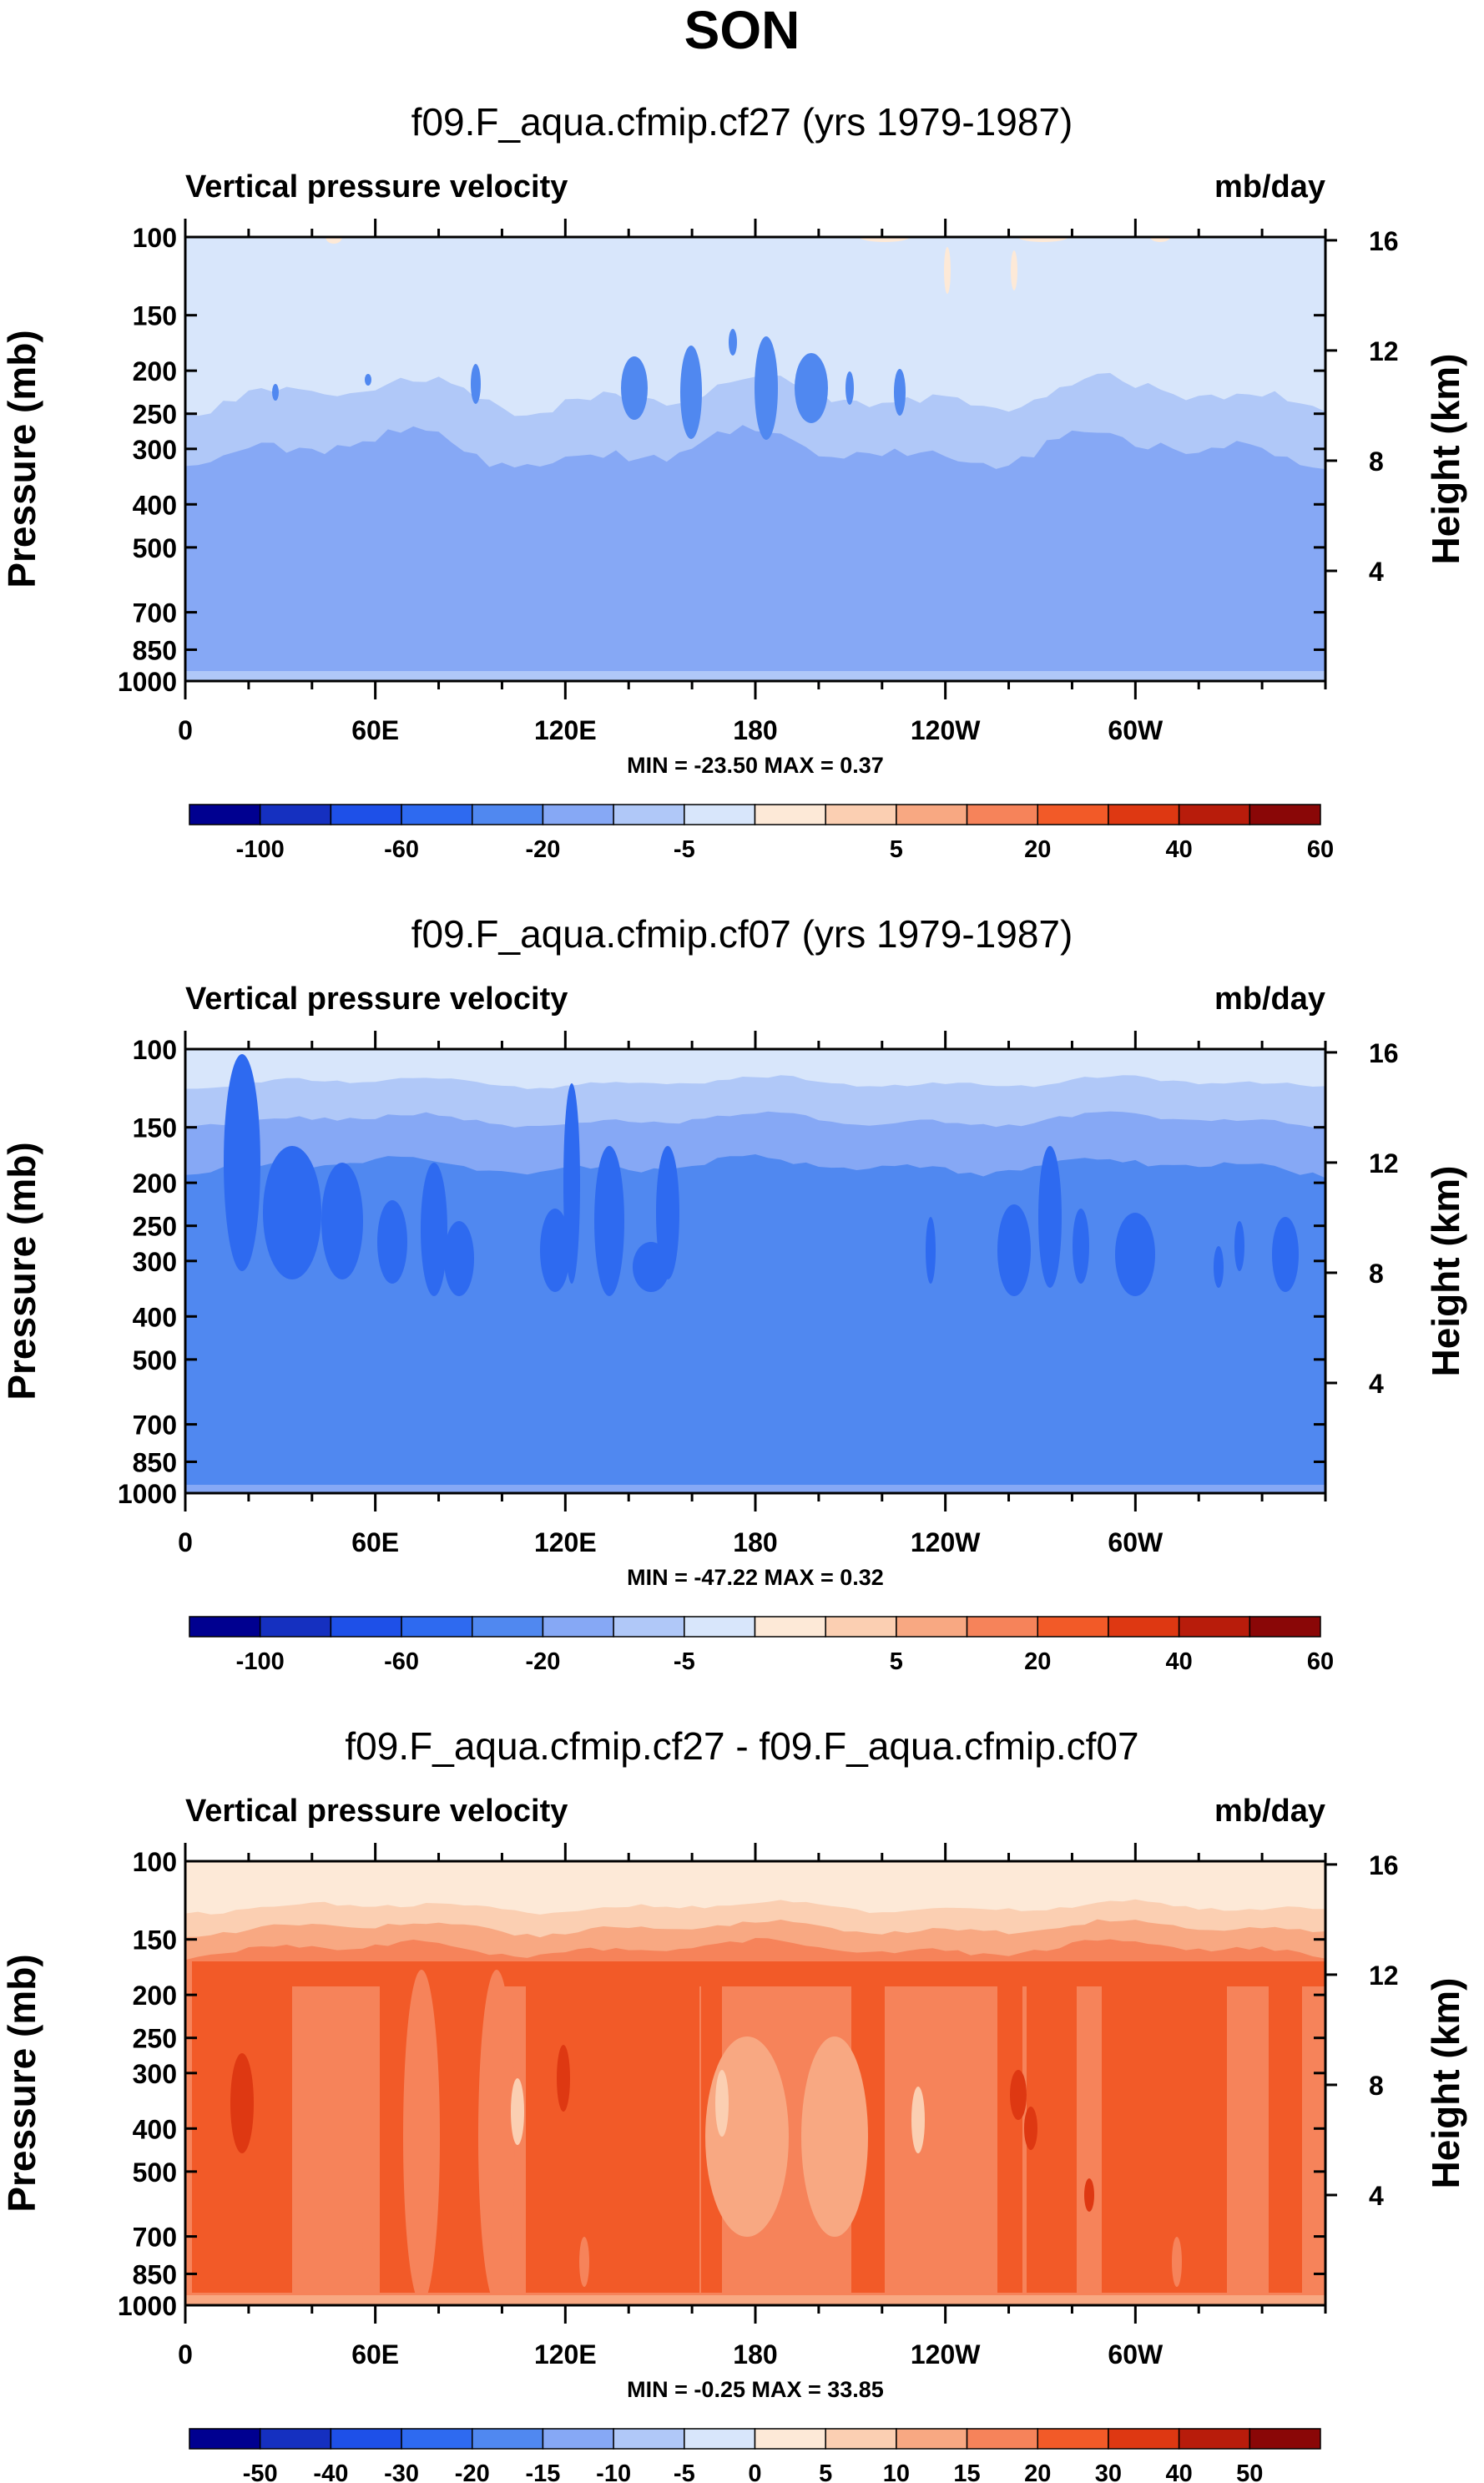 The width and height of the screenshot is (1484, 2483). Describe the element at coordinates (946, 730) in the screenshot. I see `x-tick-label: 120W` at that location.